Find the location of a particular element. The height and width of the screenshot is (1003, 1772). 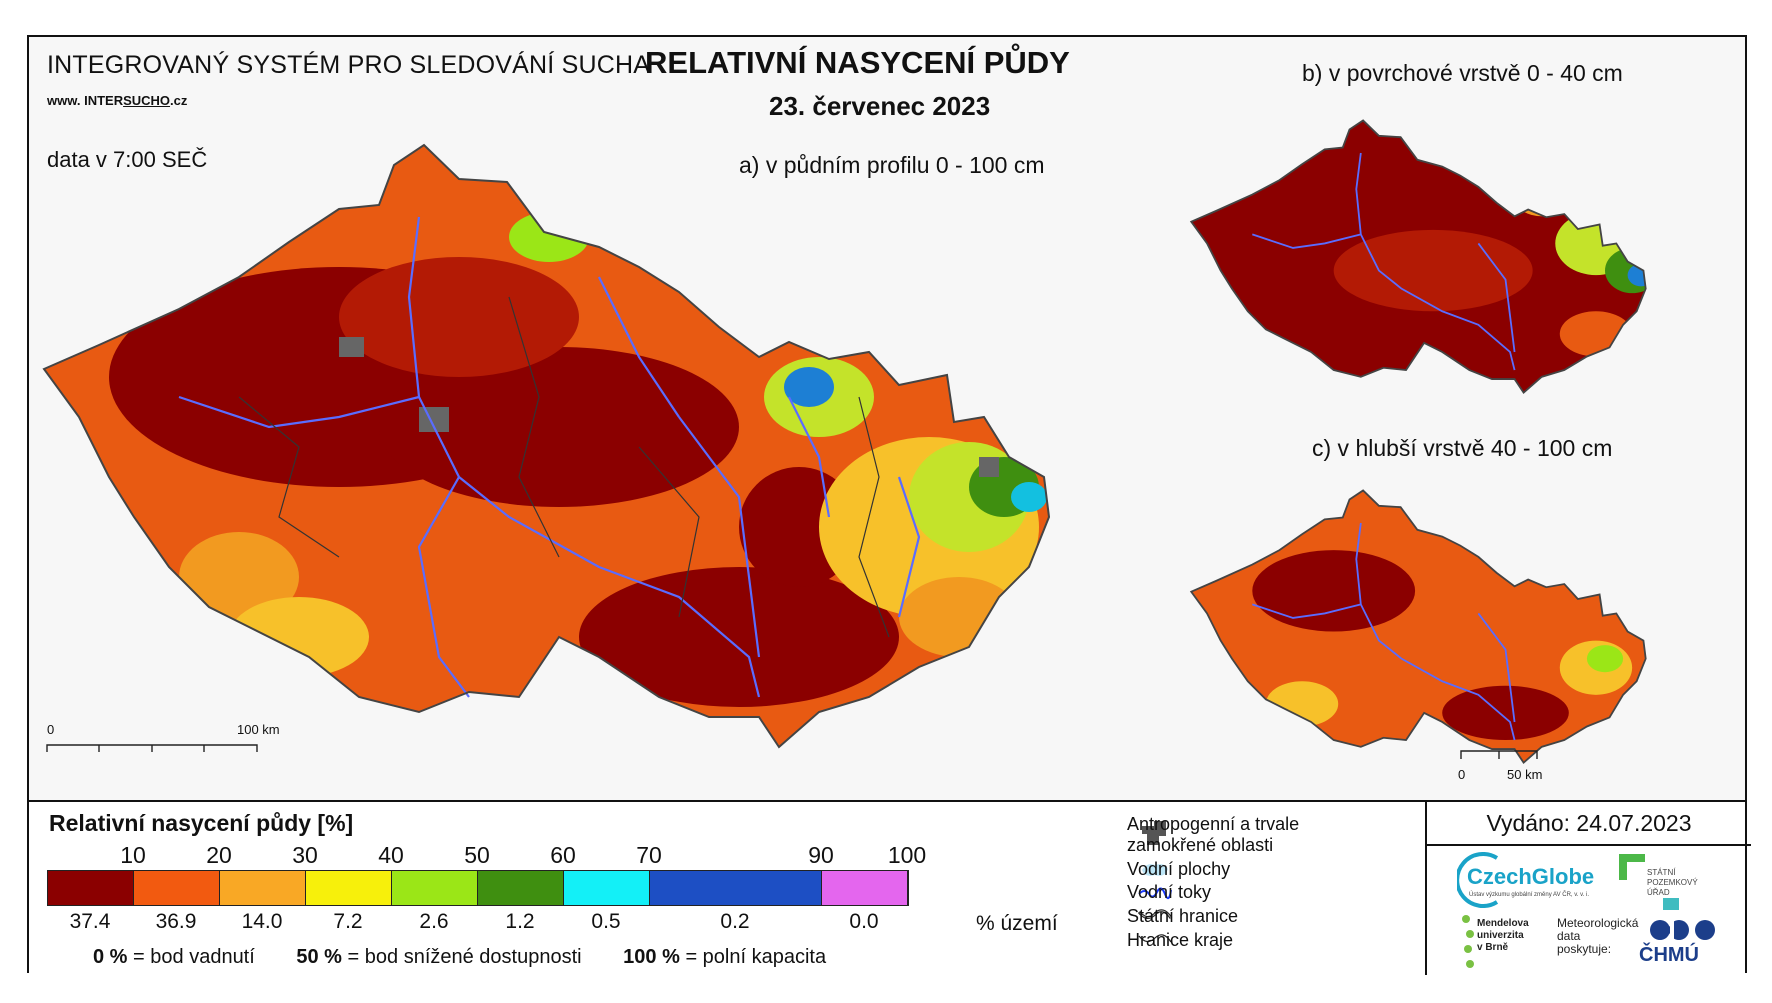

symbol-state-border: Státní hranice is located at coordinates (1183, 916).